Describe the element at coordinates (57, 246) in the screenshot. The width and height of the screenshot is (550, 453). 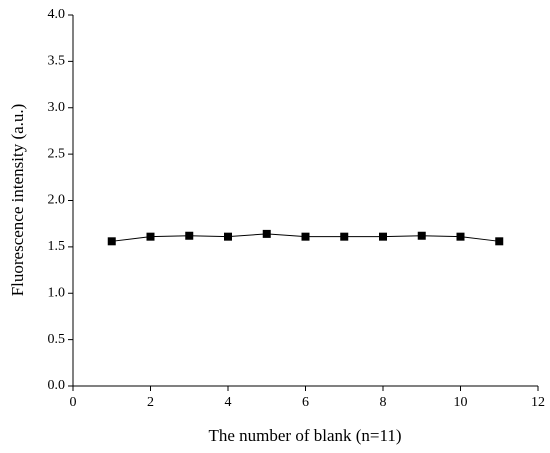
I see `y-tick-label: 1.5` at that location.